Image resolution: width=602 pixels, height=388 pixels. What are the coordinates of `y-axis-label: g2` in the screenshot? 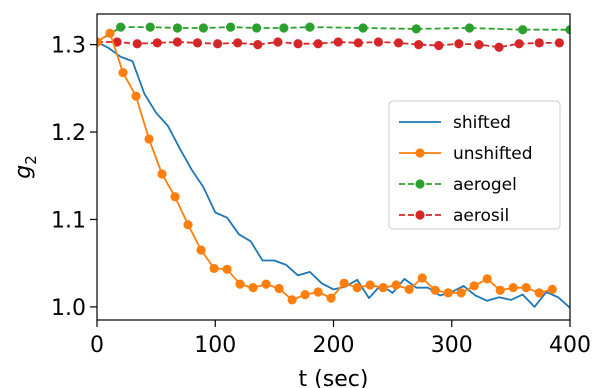 It's located at (25, 167).